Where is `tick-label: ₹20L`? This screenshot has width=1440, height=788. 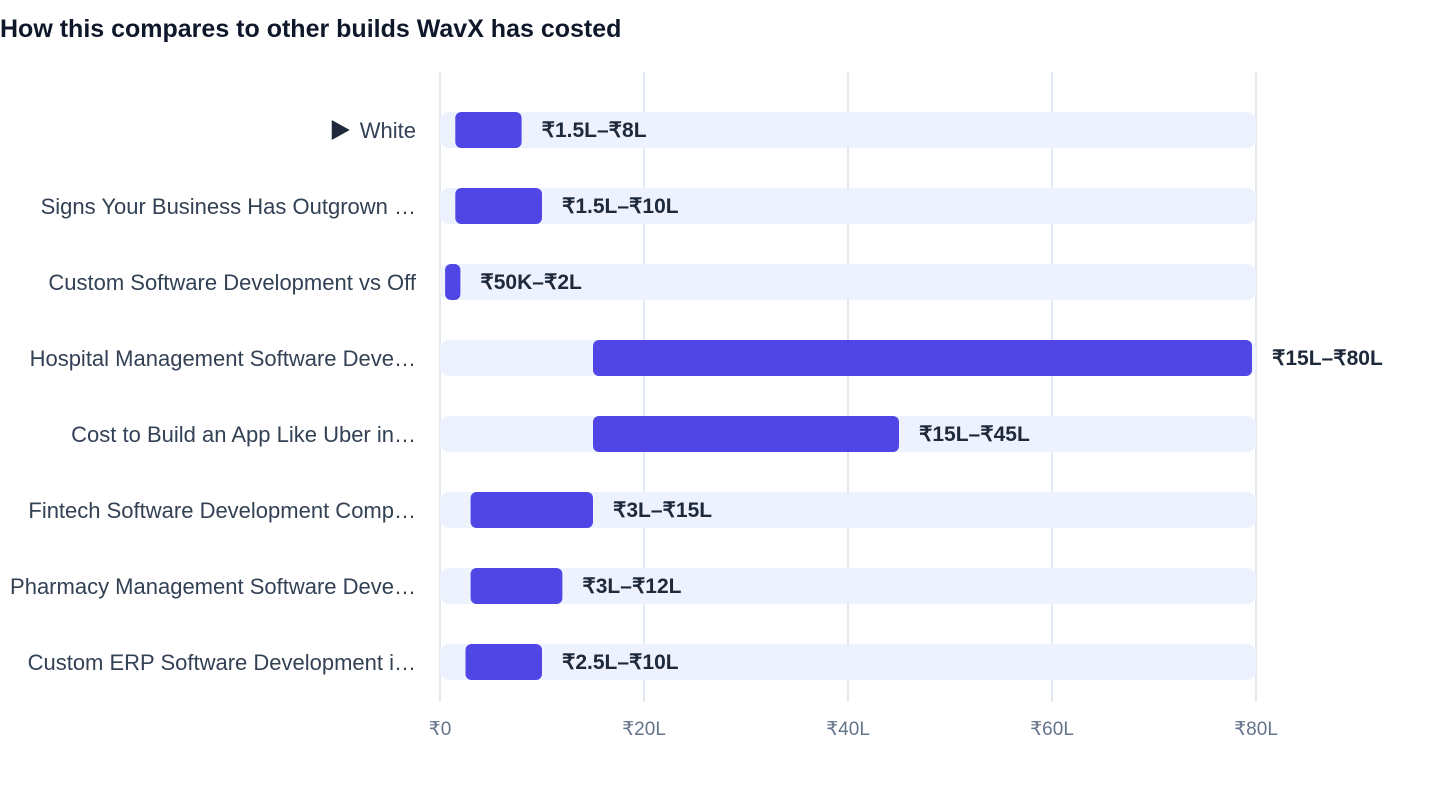 tick-label: ₹20L is located at coordinates (644, 729).